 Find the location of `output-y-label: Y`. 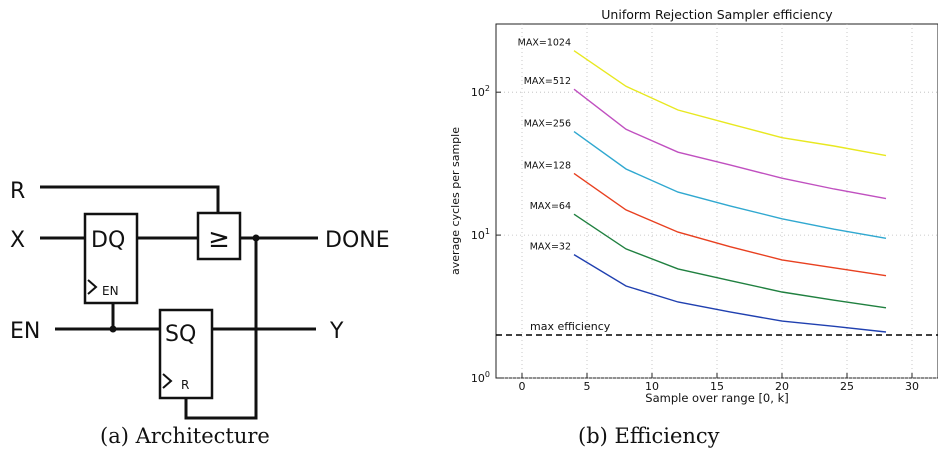

output-y-label: Y is located at coordinates (336, 331).